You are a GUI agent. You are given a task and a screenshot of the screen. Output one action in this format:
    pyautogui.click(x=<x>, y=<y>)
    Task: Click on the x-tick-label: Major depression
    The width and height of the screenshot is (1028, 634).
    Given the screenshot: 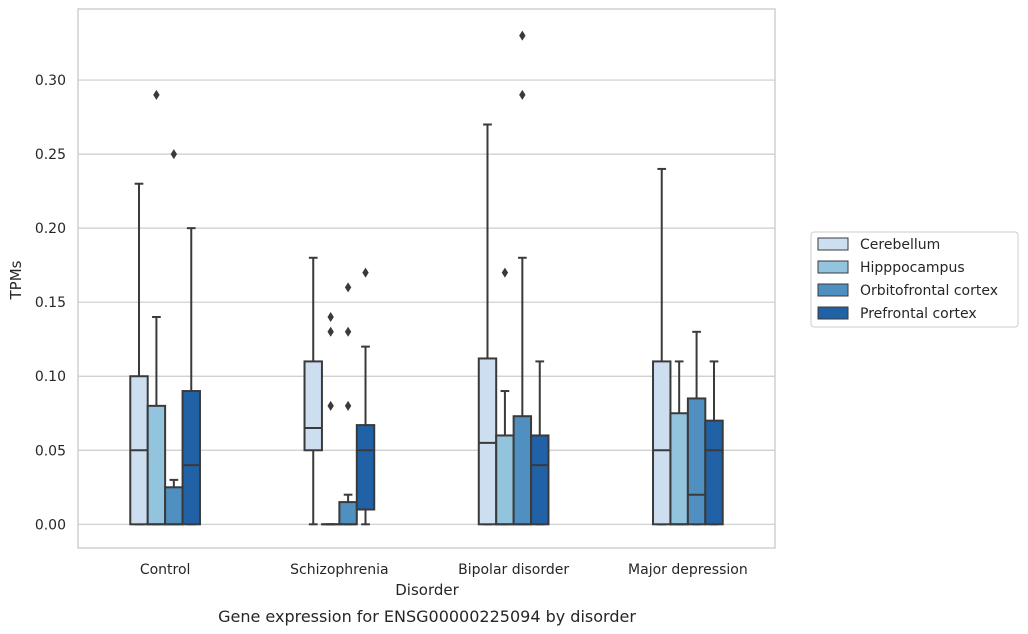 What is the action you would take?
    pyautogui.click(x=688, y=570)
    